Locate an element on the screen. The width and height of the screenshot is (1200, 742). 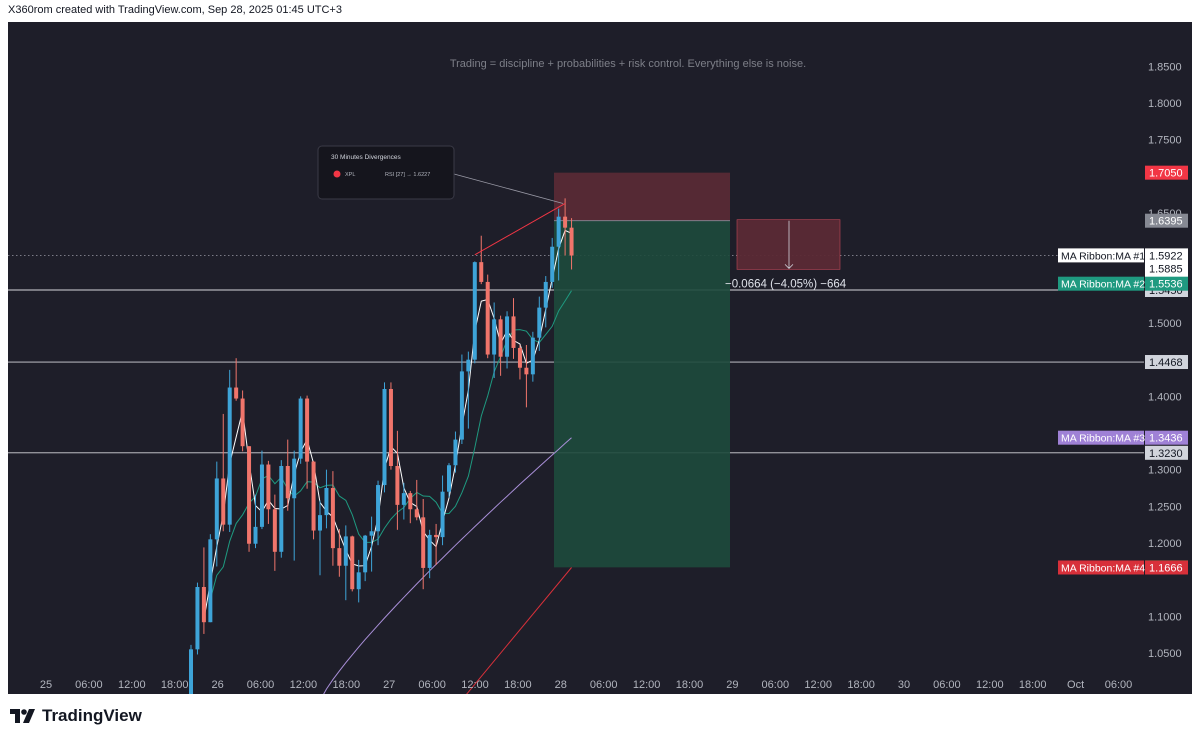
bearish-divergence-icon is located at coordinates (337, 174).